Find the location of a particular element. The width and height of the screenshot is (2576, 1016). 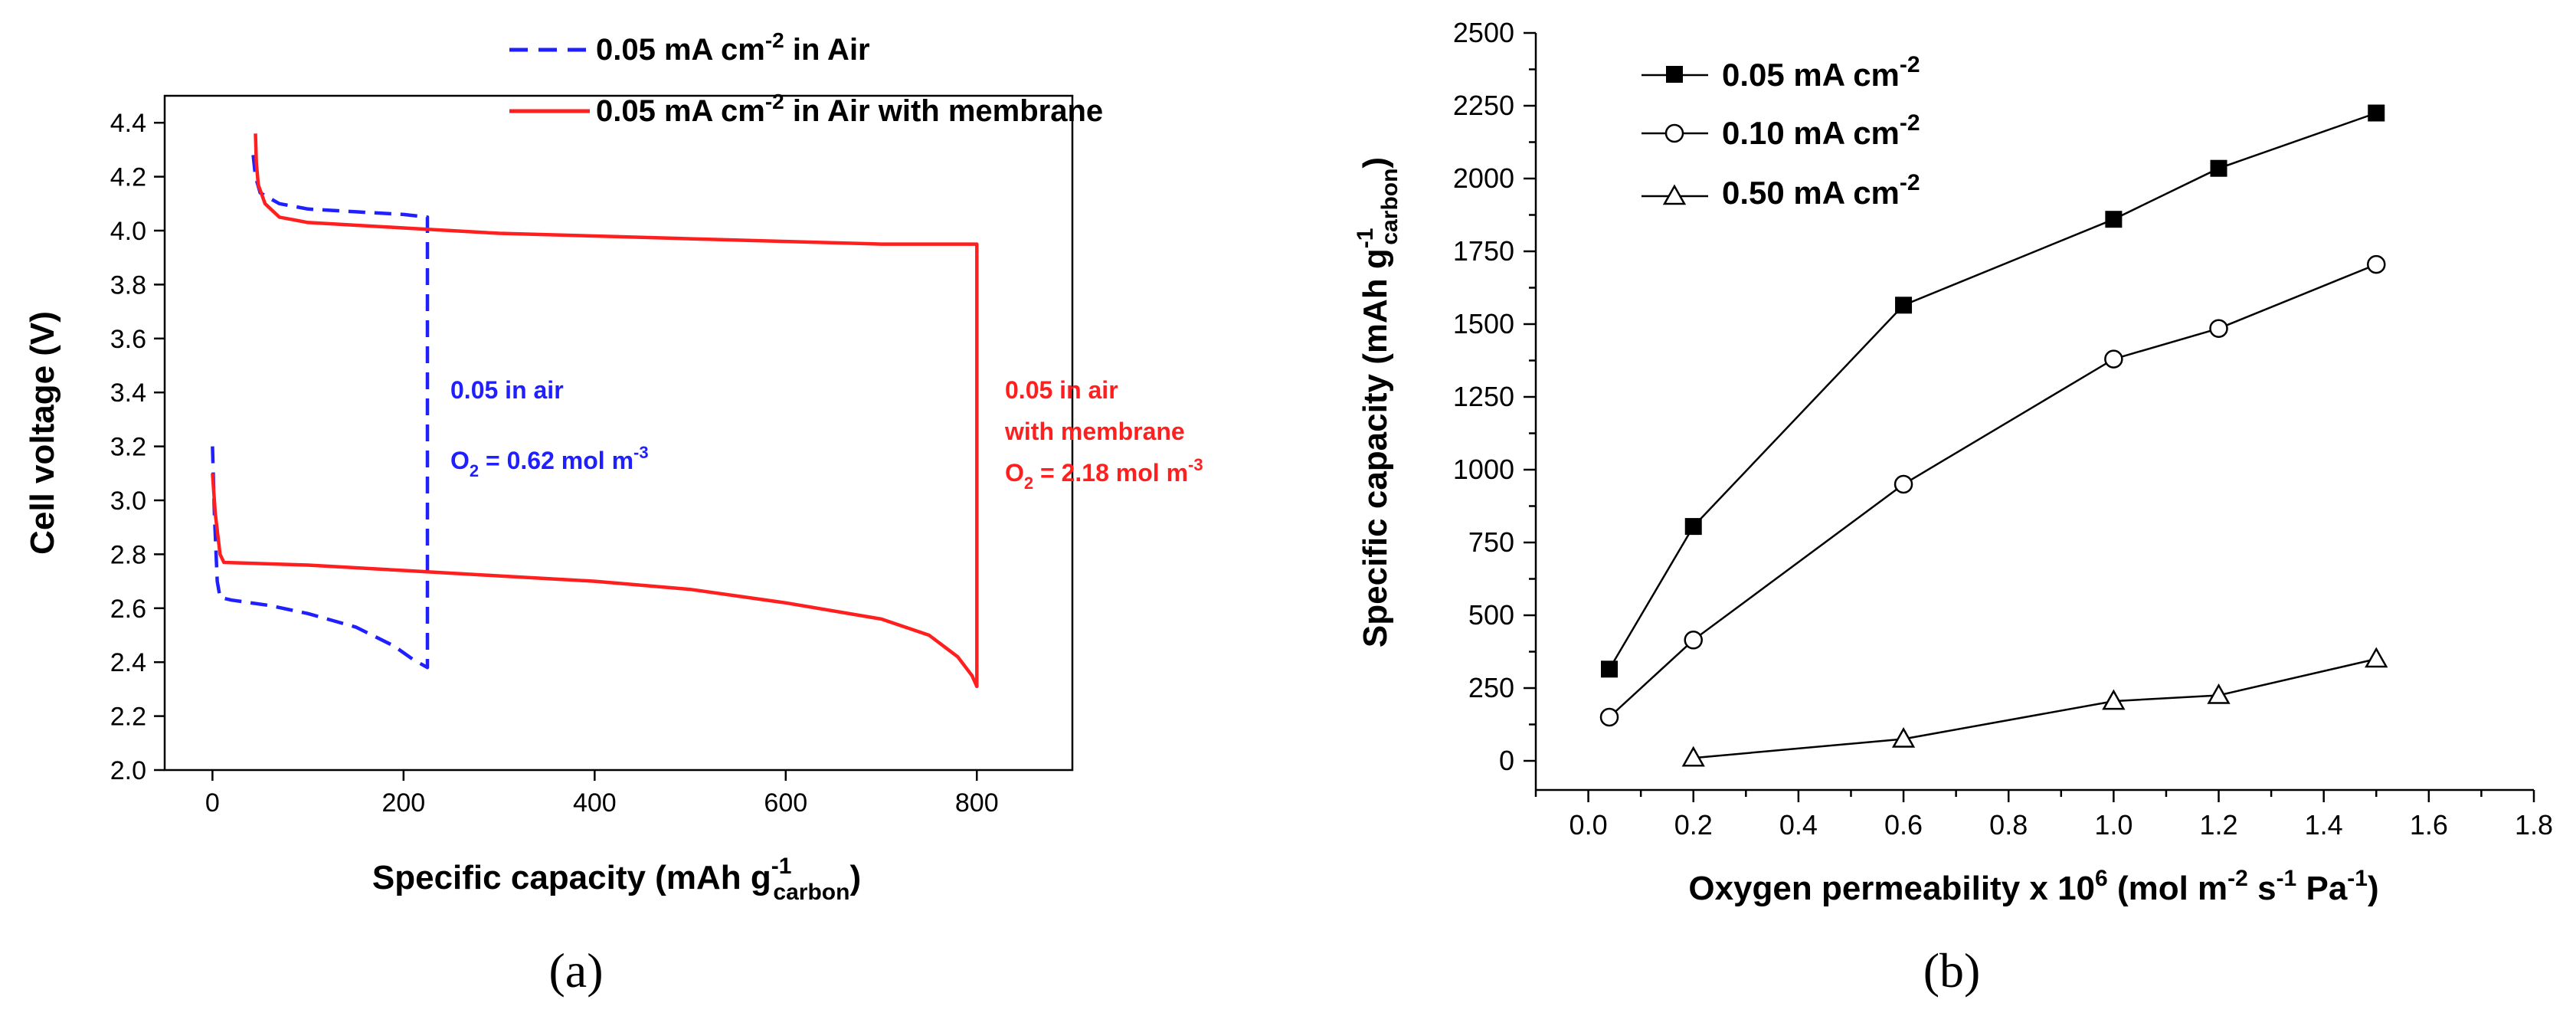

annotation-red-line1: 0.05 in air is located at coordinates (1061, 390).